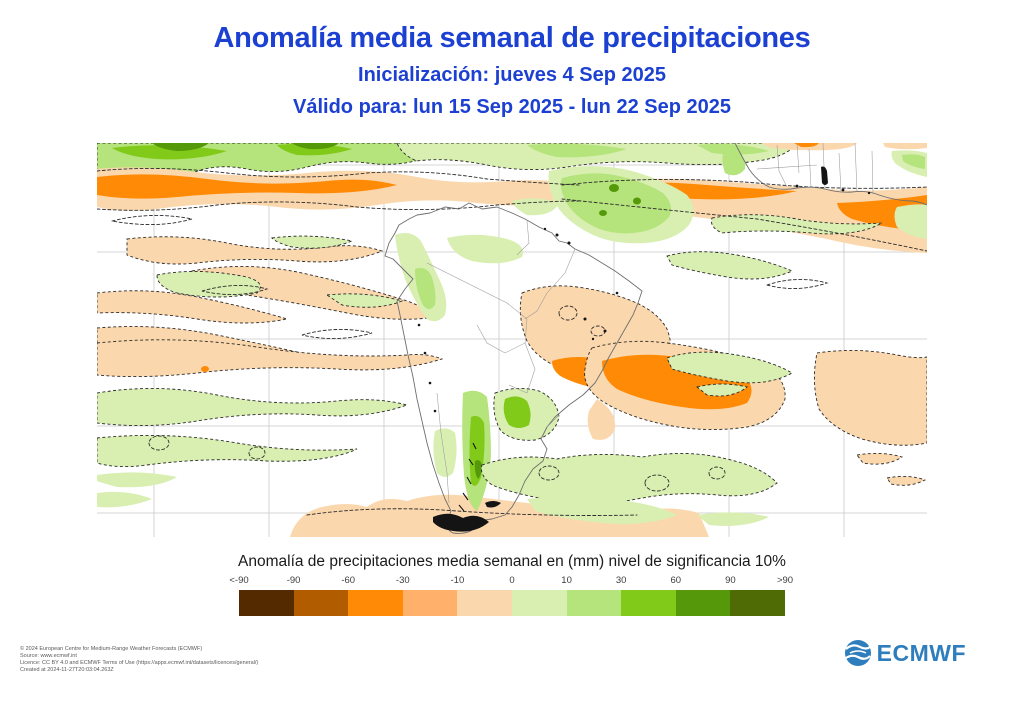 The height and width of the screenshot is (720, 1024). Describe the element at coordinates (730, 580) in the screenshot. I see `legend-tick-label: 90` at that location.